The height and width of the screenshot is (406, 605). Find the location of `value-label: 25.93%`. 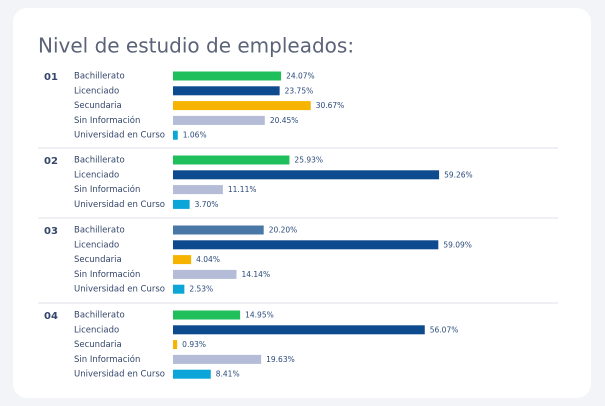

value-label: 25.93% is located at coordinates (308, 160).